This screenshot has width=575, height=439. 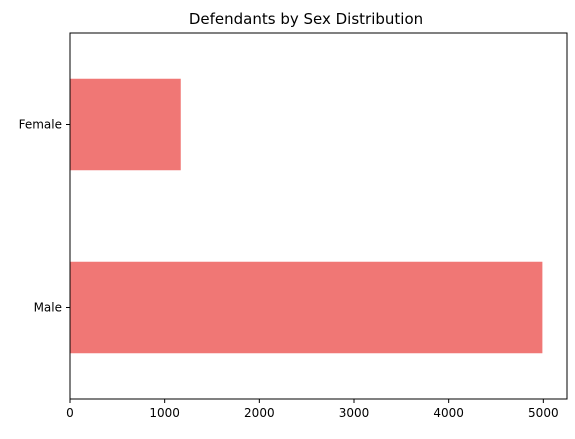 What do you see at coordinates (48, 308) in the screenshot?
I see `y-tick-label: Male` at bounding box center [48, 308].